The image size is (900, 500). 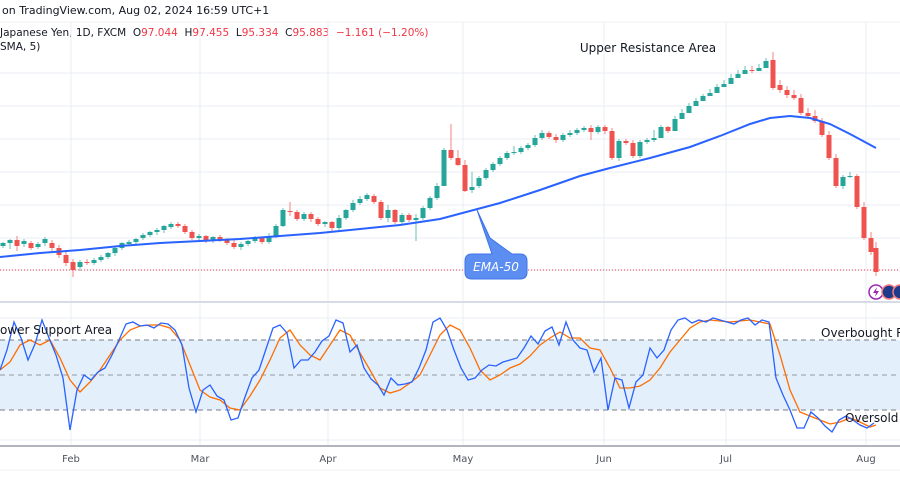 What do you see at coordinates (884, 292) in the screenshot?
I see `event-icons` at bounding box center [884, 292].